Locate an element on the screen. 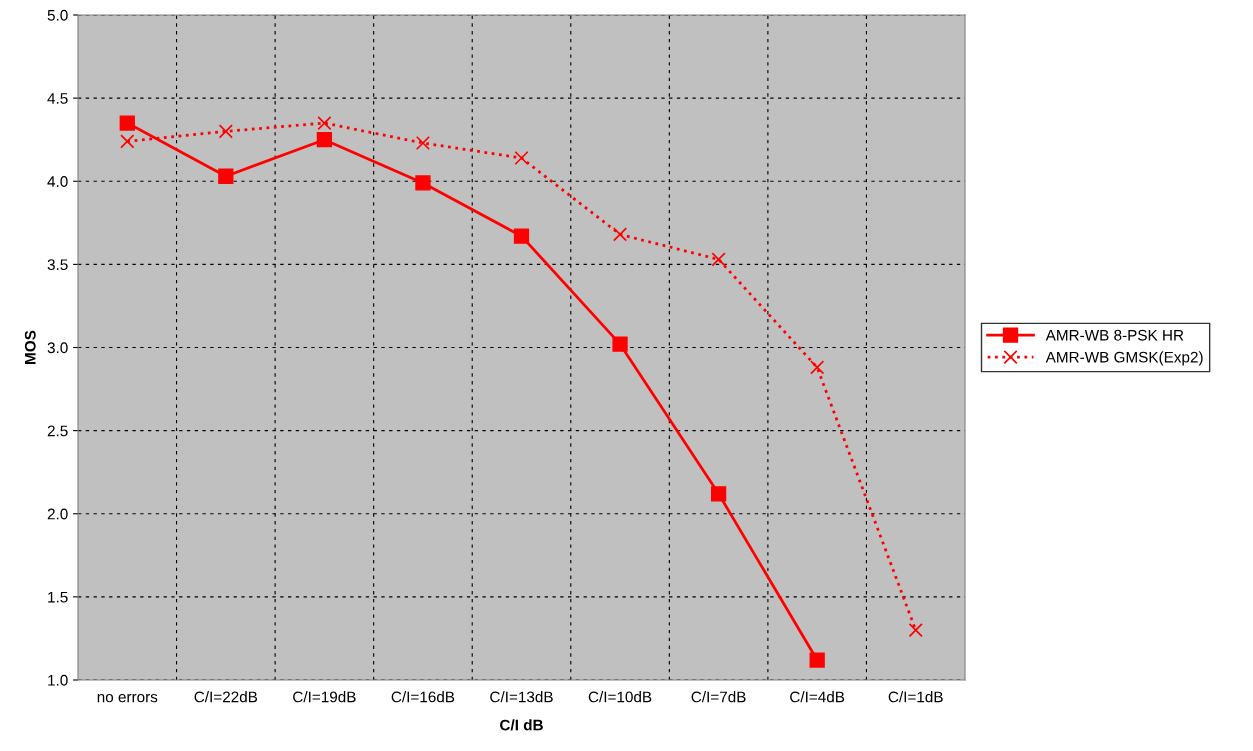 Image resolution: width=1253 pixels, height=751 pixels. y-tick-label: 3.0 is located at coordinates (57, 348).